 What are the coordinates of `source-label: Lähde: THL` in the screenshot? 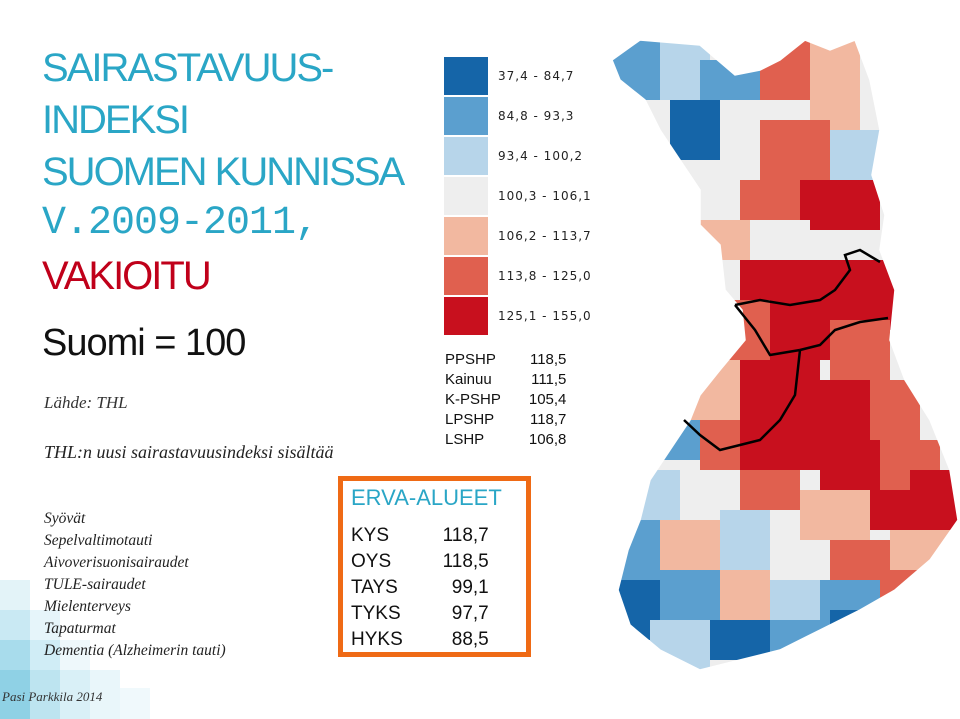 It's located at (86, 402).